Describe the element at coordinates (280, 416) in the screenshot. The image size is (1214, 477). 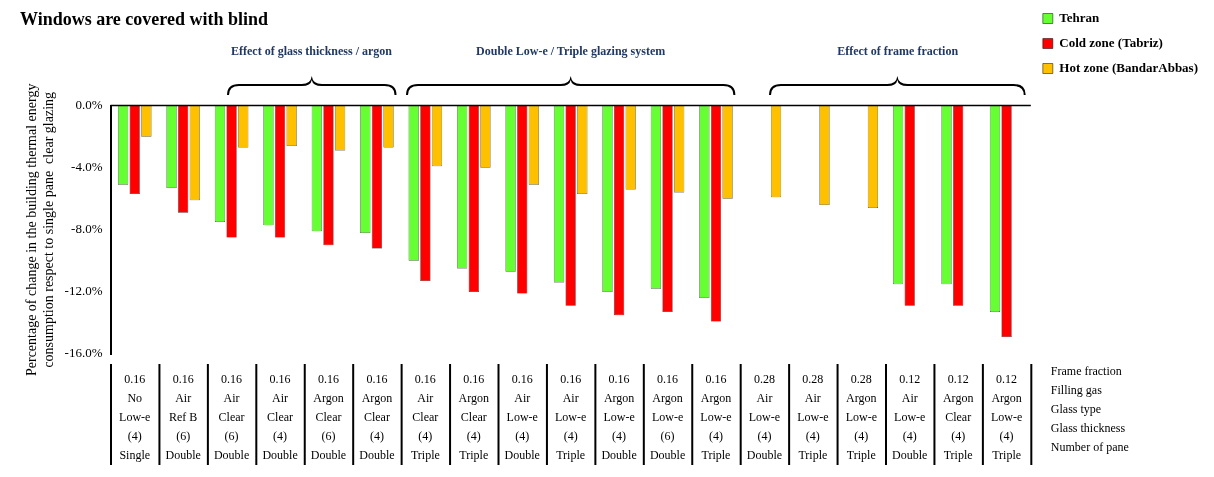
I see `x-tick-label: 0.16 Air Clear (4) Double` at that location.